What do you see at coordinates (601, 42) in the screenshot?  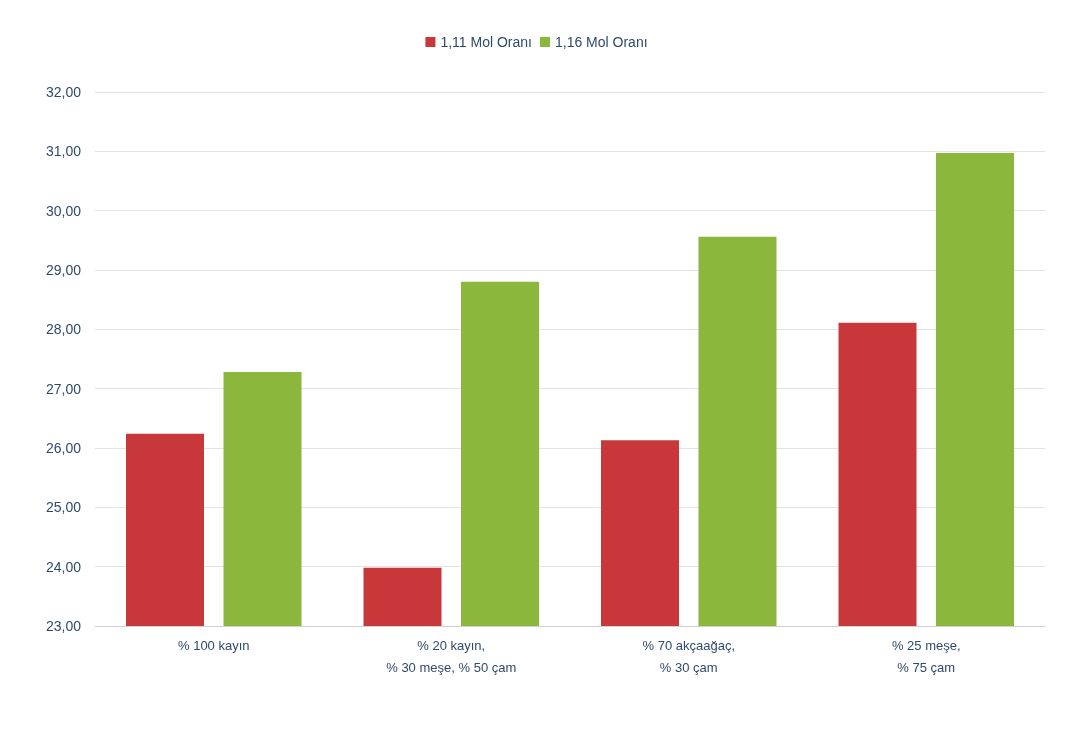 I see `legend-label: 1,16 Mol Oranı` at bounding box center [601, 42].